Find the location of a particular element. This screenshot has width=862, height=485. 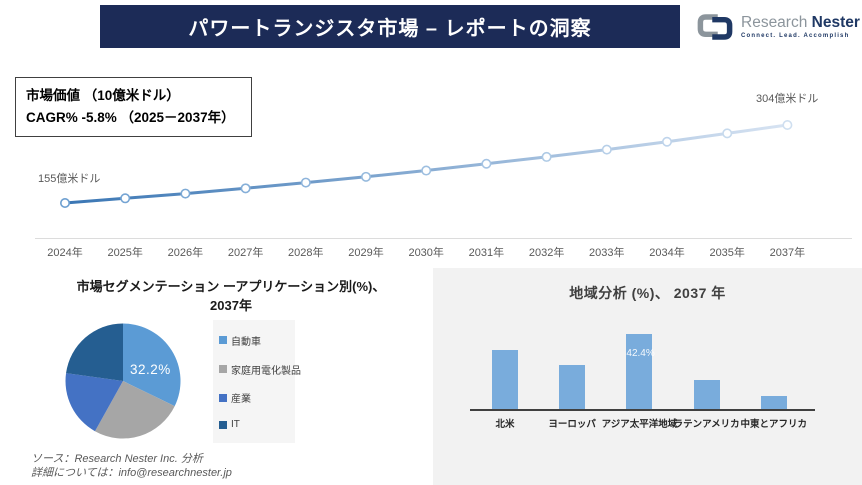

legend-item: 産業 is located at coordinates (257, 397).